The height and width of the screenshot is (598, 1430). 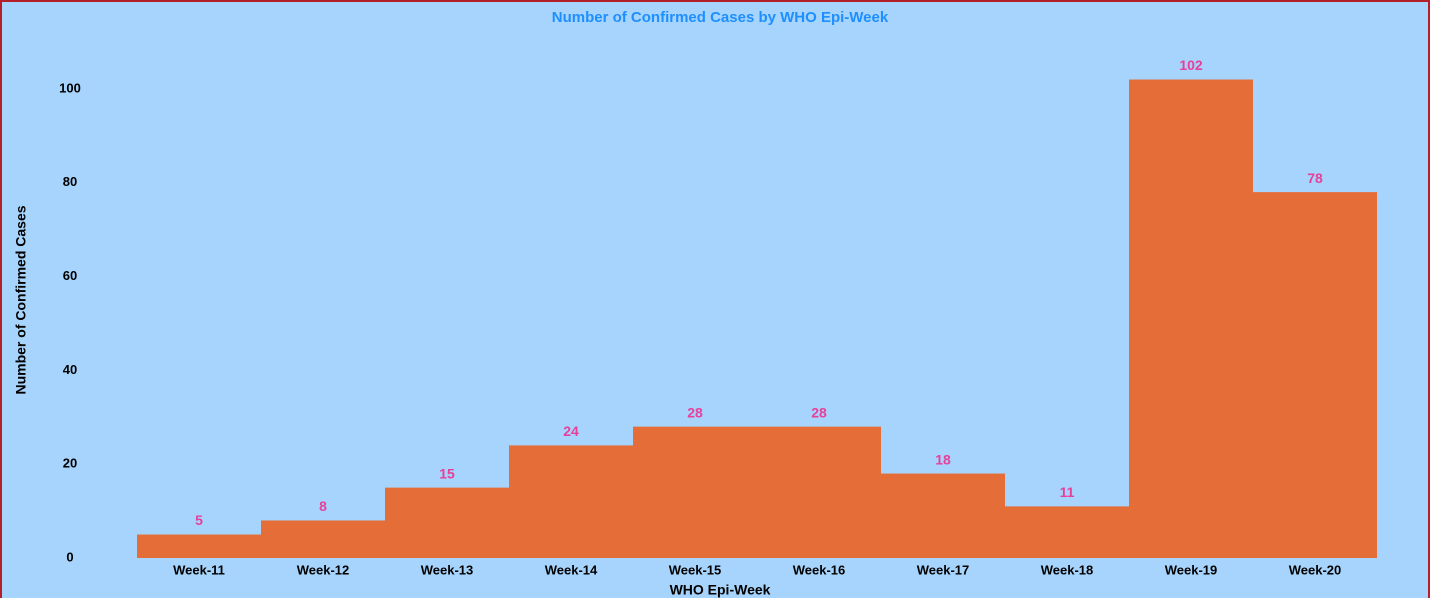 What do you see at coordinates (943, 569) in the screenshot?
I see `x-tick-label: Week-17` at bounding box center [943, 569].